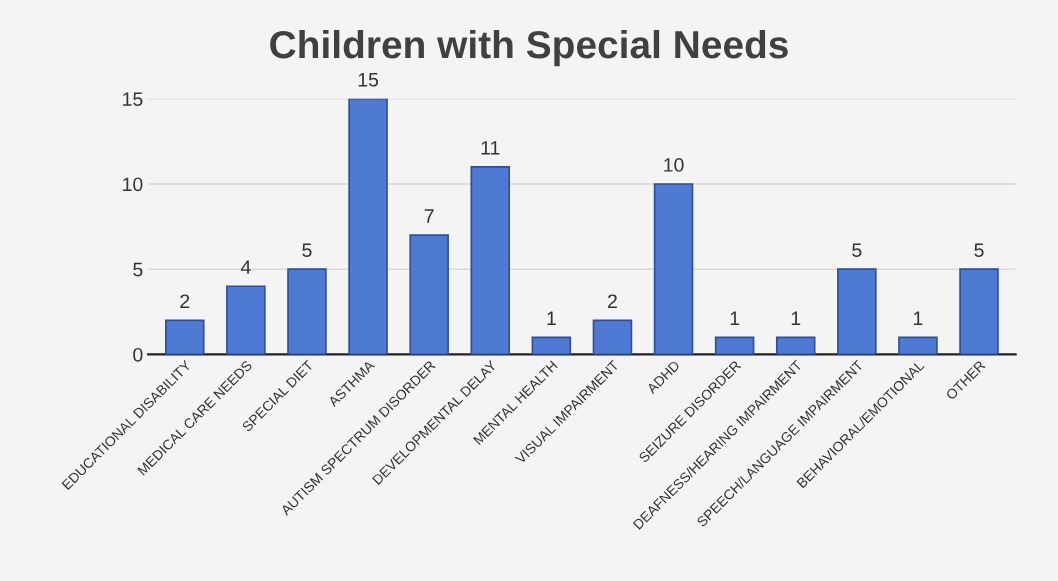  I want to click on y-tick-label: 15, so click(133, 99).